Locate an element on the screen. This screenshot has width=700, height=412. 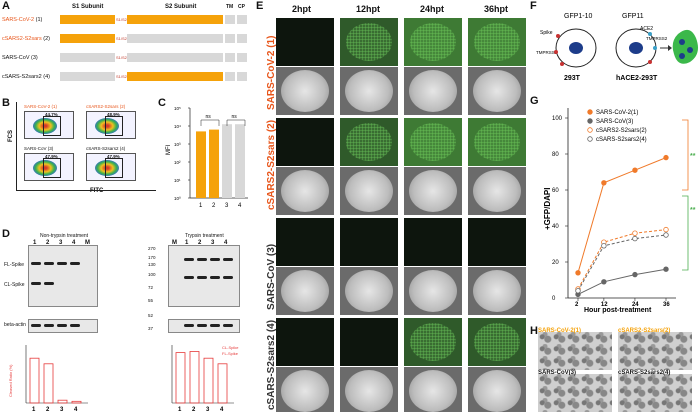
lane-label-right: 1 is located at coordinates (187, 243).